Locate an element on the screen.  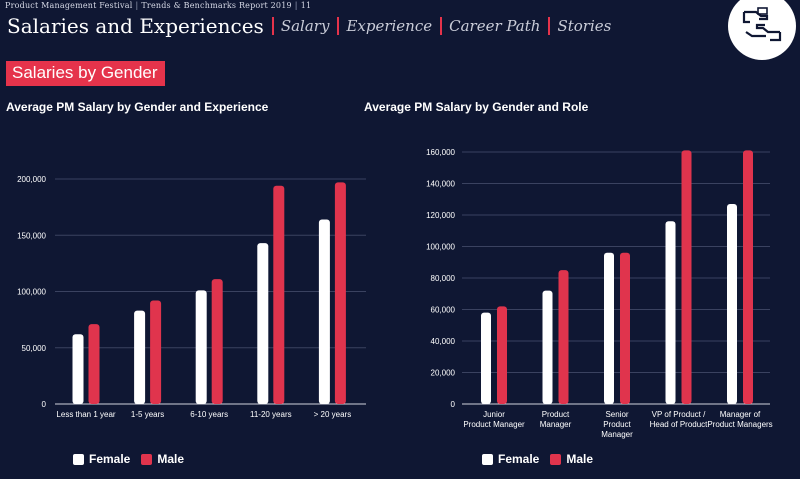
y-tick-label: 200,000 is located at coordinates (31, 179).